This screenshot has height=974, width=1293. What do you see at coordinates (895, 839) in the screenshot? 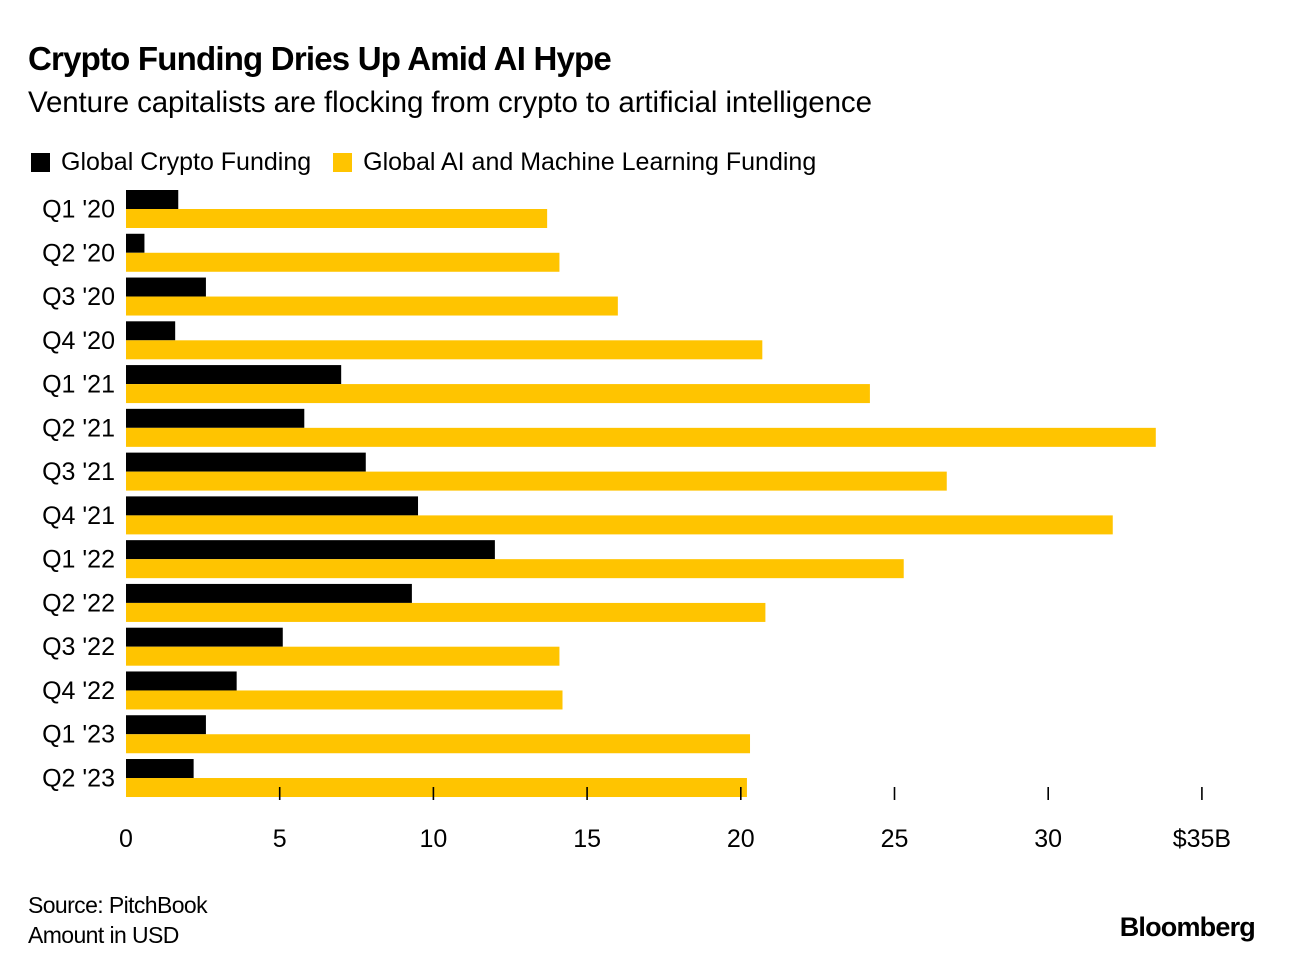
I see `x-tick-label: 25` at bounding box center [895, 839].